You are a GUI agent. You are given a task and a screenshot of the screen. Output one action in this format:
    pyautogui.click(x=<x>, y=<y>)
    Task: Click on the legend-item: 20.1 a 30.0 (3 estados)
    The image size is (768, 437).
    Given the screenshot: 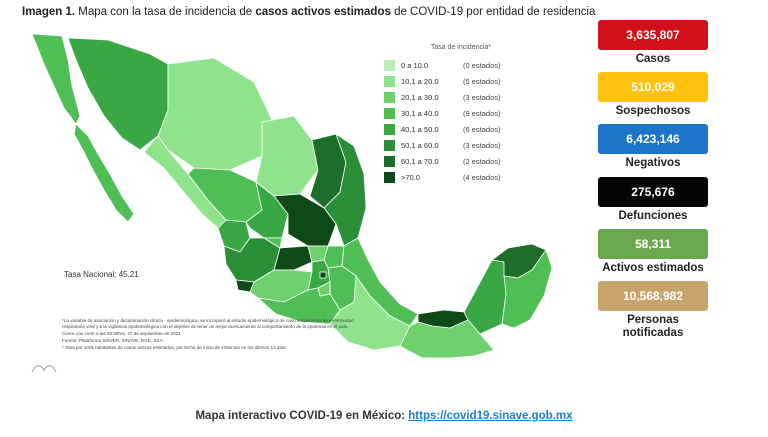 What is the action you would take?
    pyautogui.click(x=464, y=97)
    